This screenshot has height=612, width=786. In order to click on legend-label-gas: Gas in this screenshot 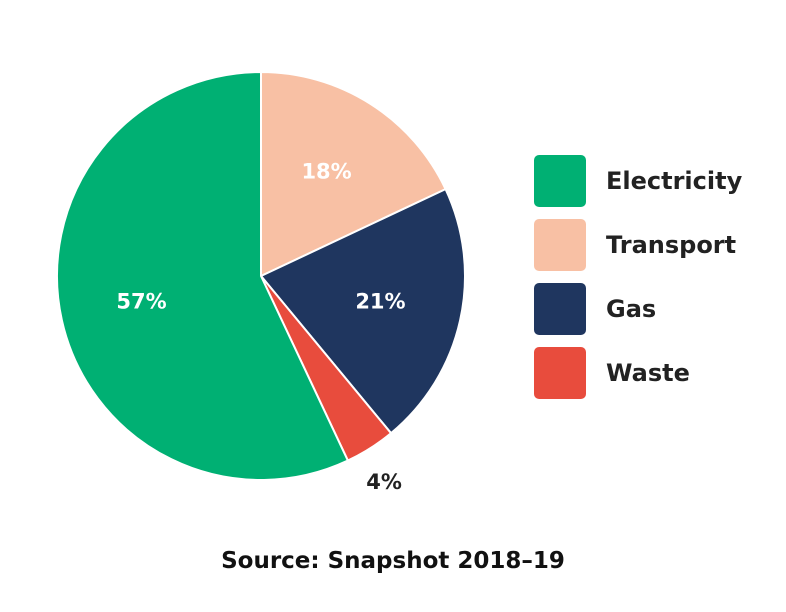, I will do `click(631, 309)`.